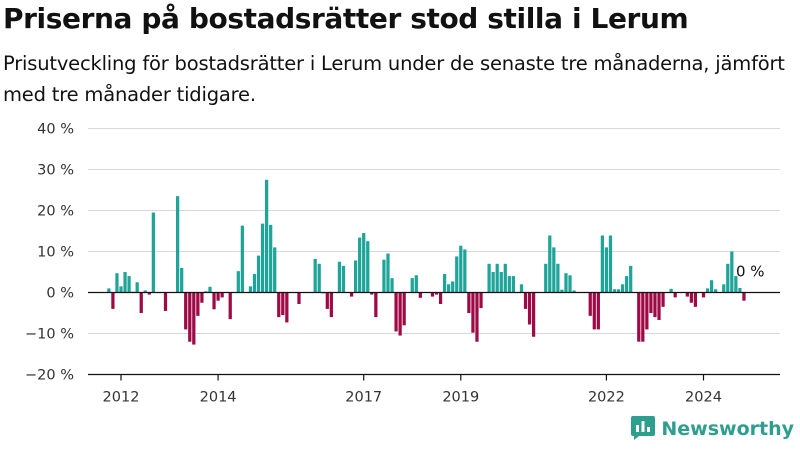 The width and height of the screenshot is (800, 450). Describe the element at coordinates (60, 294) in the screenshot. I see `y-tick-label: 0 %` at that location.